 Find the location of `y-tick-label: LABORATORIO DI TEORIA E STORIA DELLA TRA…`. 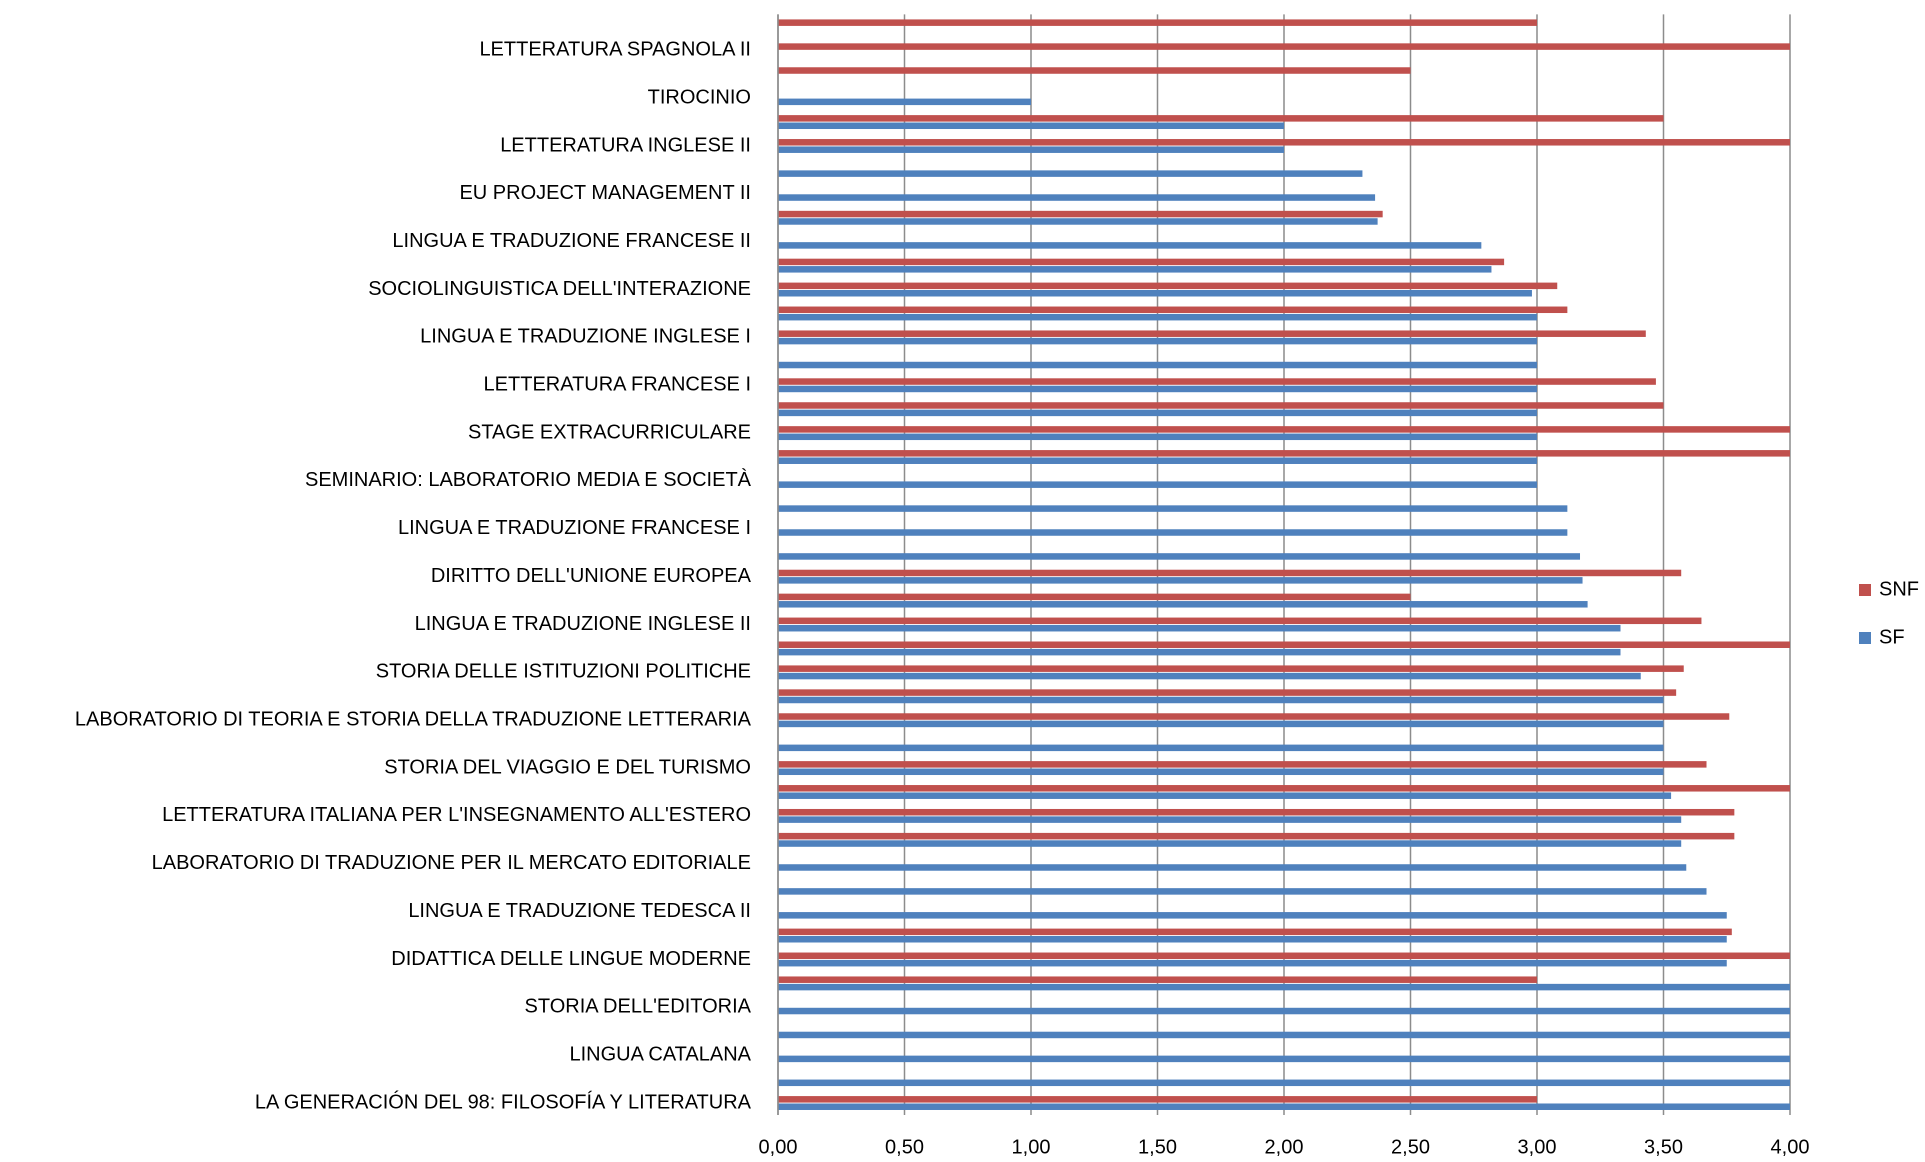

y-tick-label: LABORATORIO DI TEORIA E STORIA DELLA TRA… is located at coordinates (413, 720).